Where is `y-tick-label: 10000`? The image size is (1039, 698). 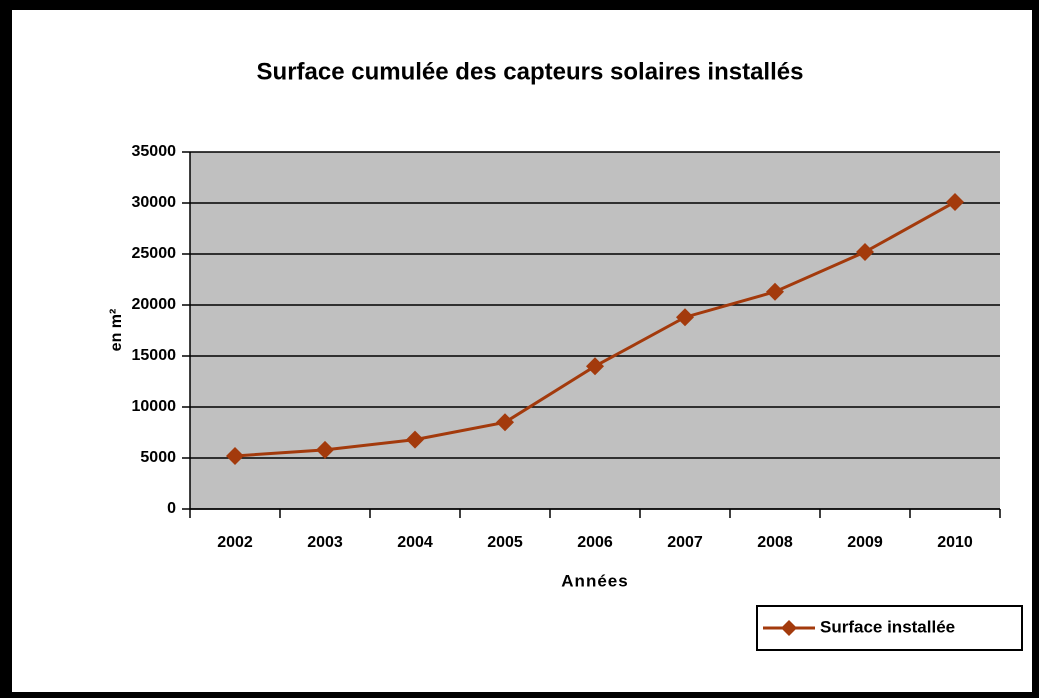 y-tick-label: 10000 is located at coordinates (154, 406).